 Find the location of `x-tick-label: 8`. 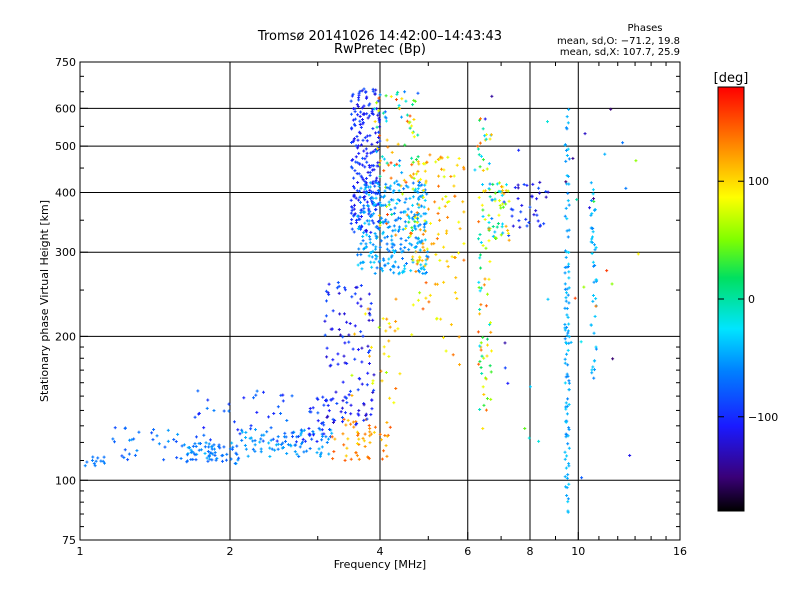

x-tick-label: 8 is located at coordinates (530, 551).